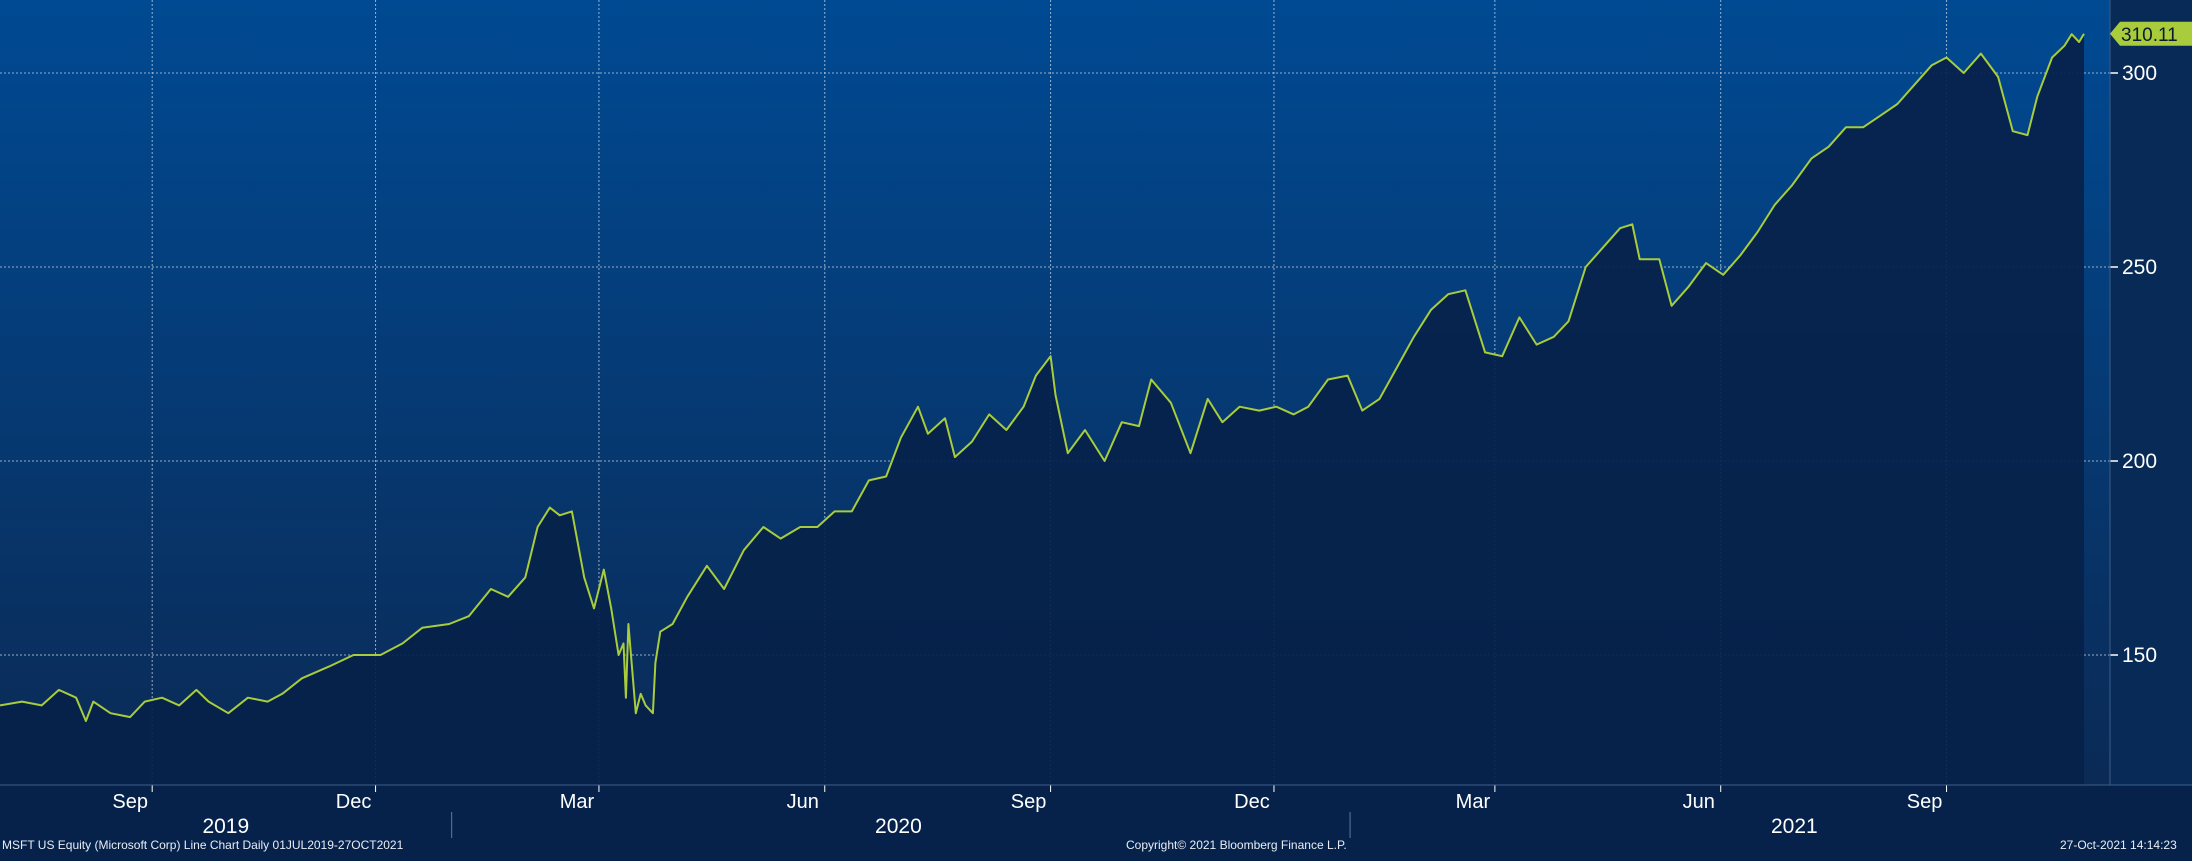 The height and width of the screenshot is (861, 2192). What do you see at coordinates (225, 826) in the screenshot?
I see `x-year-label: 2019` at bounding box center [225, 826].